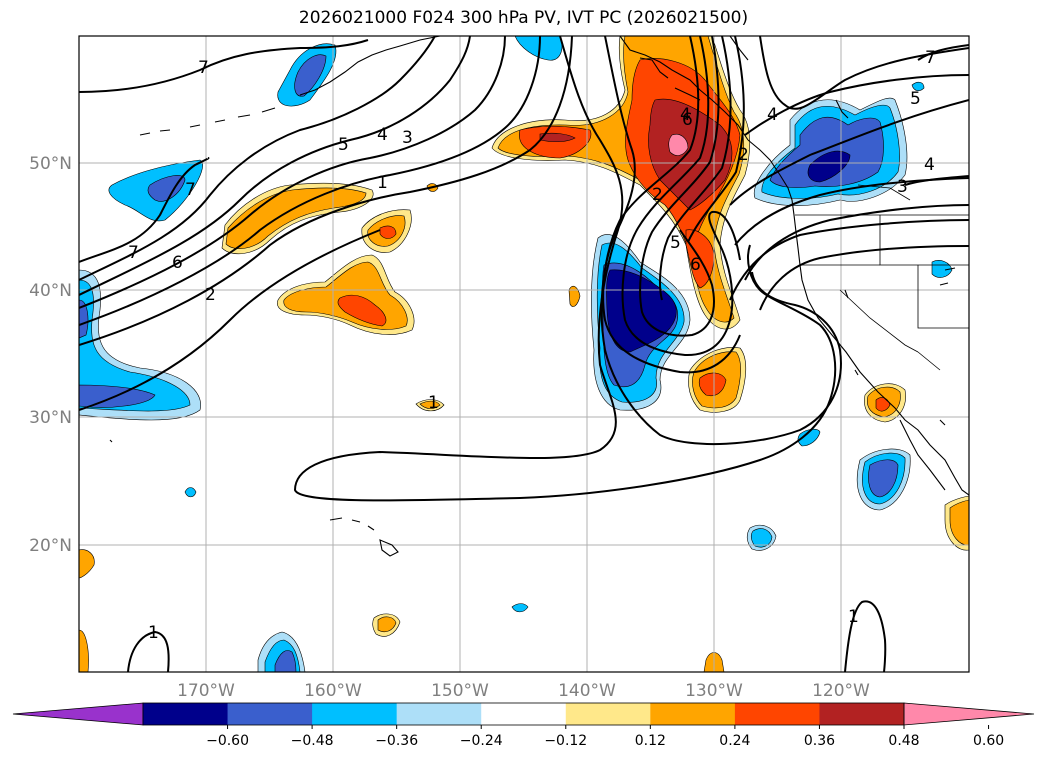  Describe the element at coordinates (734, 741) in the screenshot. I see `colorbar-tick-label: 0.24` at that location.